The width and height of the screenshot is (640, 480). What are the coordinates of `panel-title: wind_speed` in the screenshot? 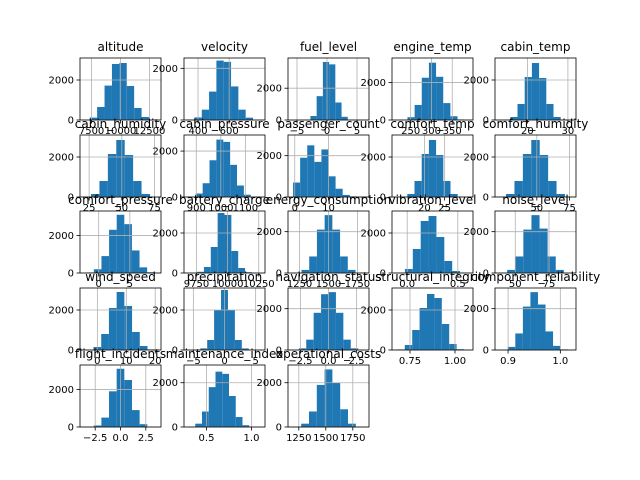 It's located at (120, 277).